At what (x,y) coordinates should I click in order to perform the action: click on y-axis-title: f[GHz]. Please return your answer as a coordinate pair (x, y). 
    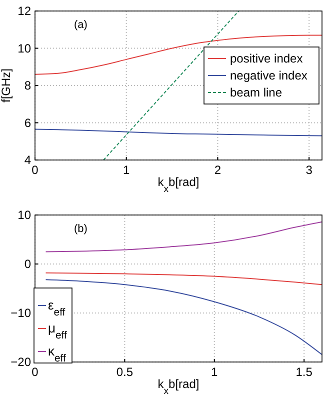
    Looking at the image, I should click on (6, 85).